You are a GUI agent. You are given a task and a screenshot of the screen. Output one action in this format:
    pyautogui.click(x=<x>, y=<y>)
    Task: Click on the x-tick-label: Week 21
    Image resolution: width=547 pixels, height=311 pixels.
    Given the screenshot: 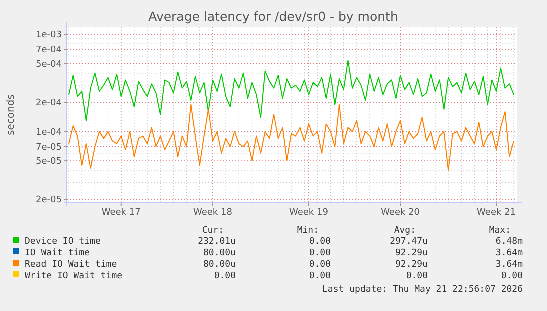 What is the action you would take?
    pyautogui.click(x=496, y=213)
    